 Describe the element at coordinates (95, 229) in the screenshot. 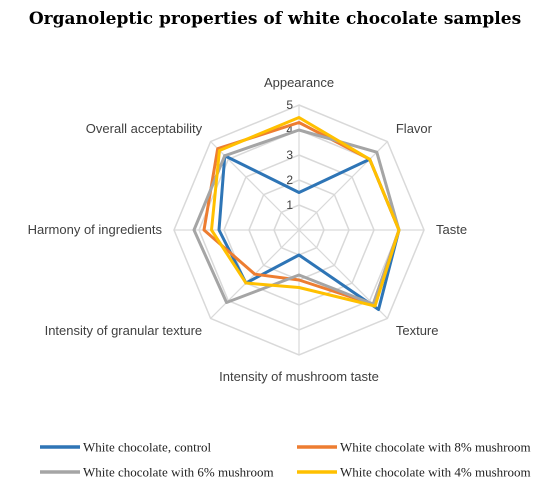

I see `category-label: Harmony of ingredients` at that location.